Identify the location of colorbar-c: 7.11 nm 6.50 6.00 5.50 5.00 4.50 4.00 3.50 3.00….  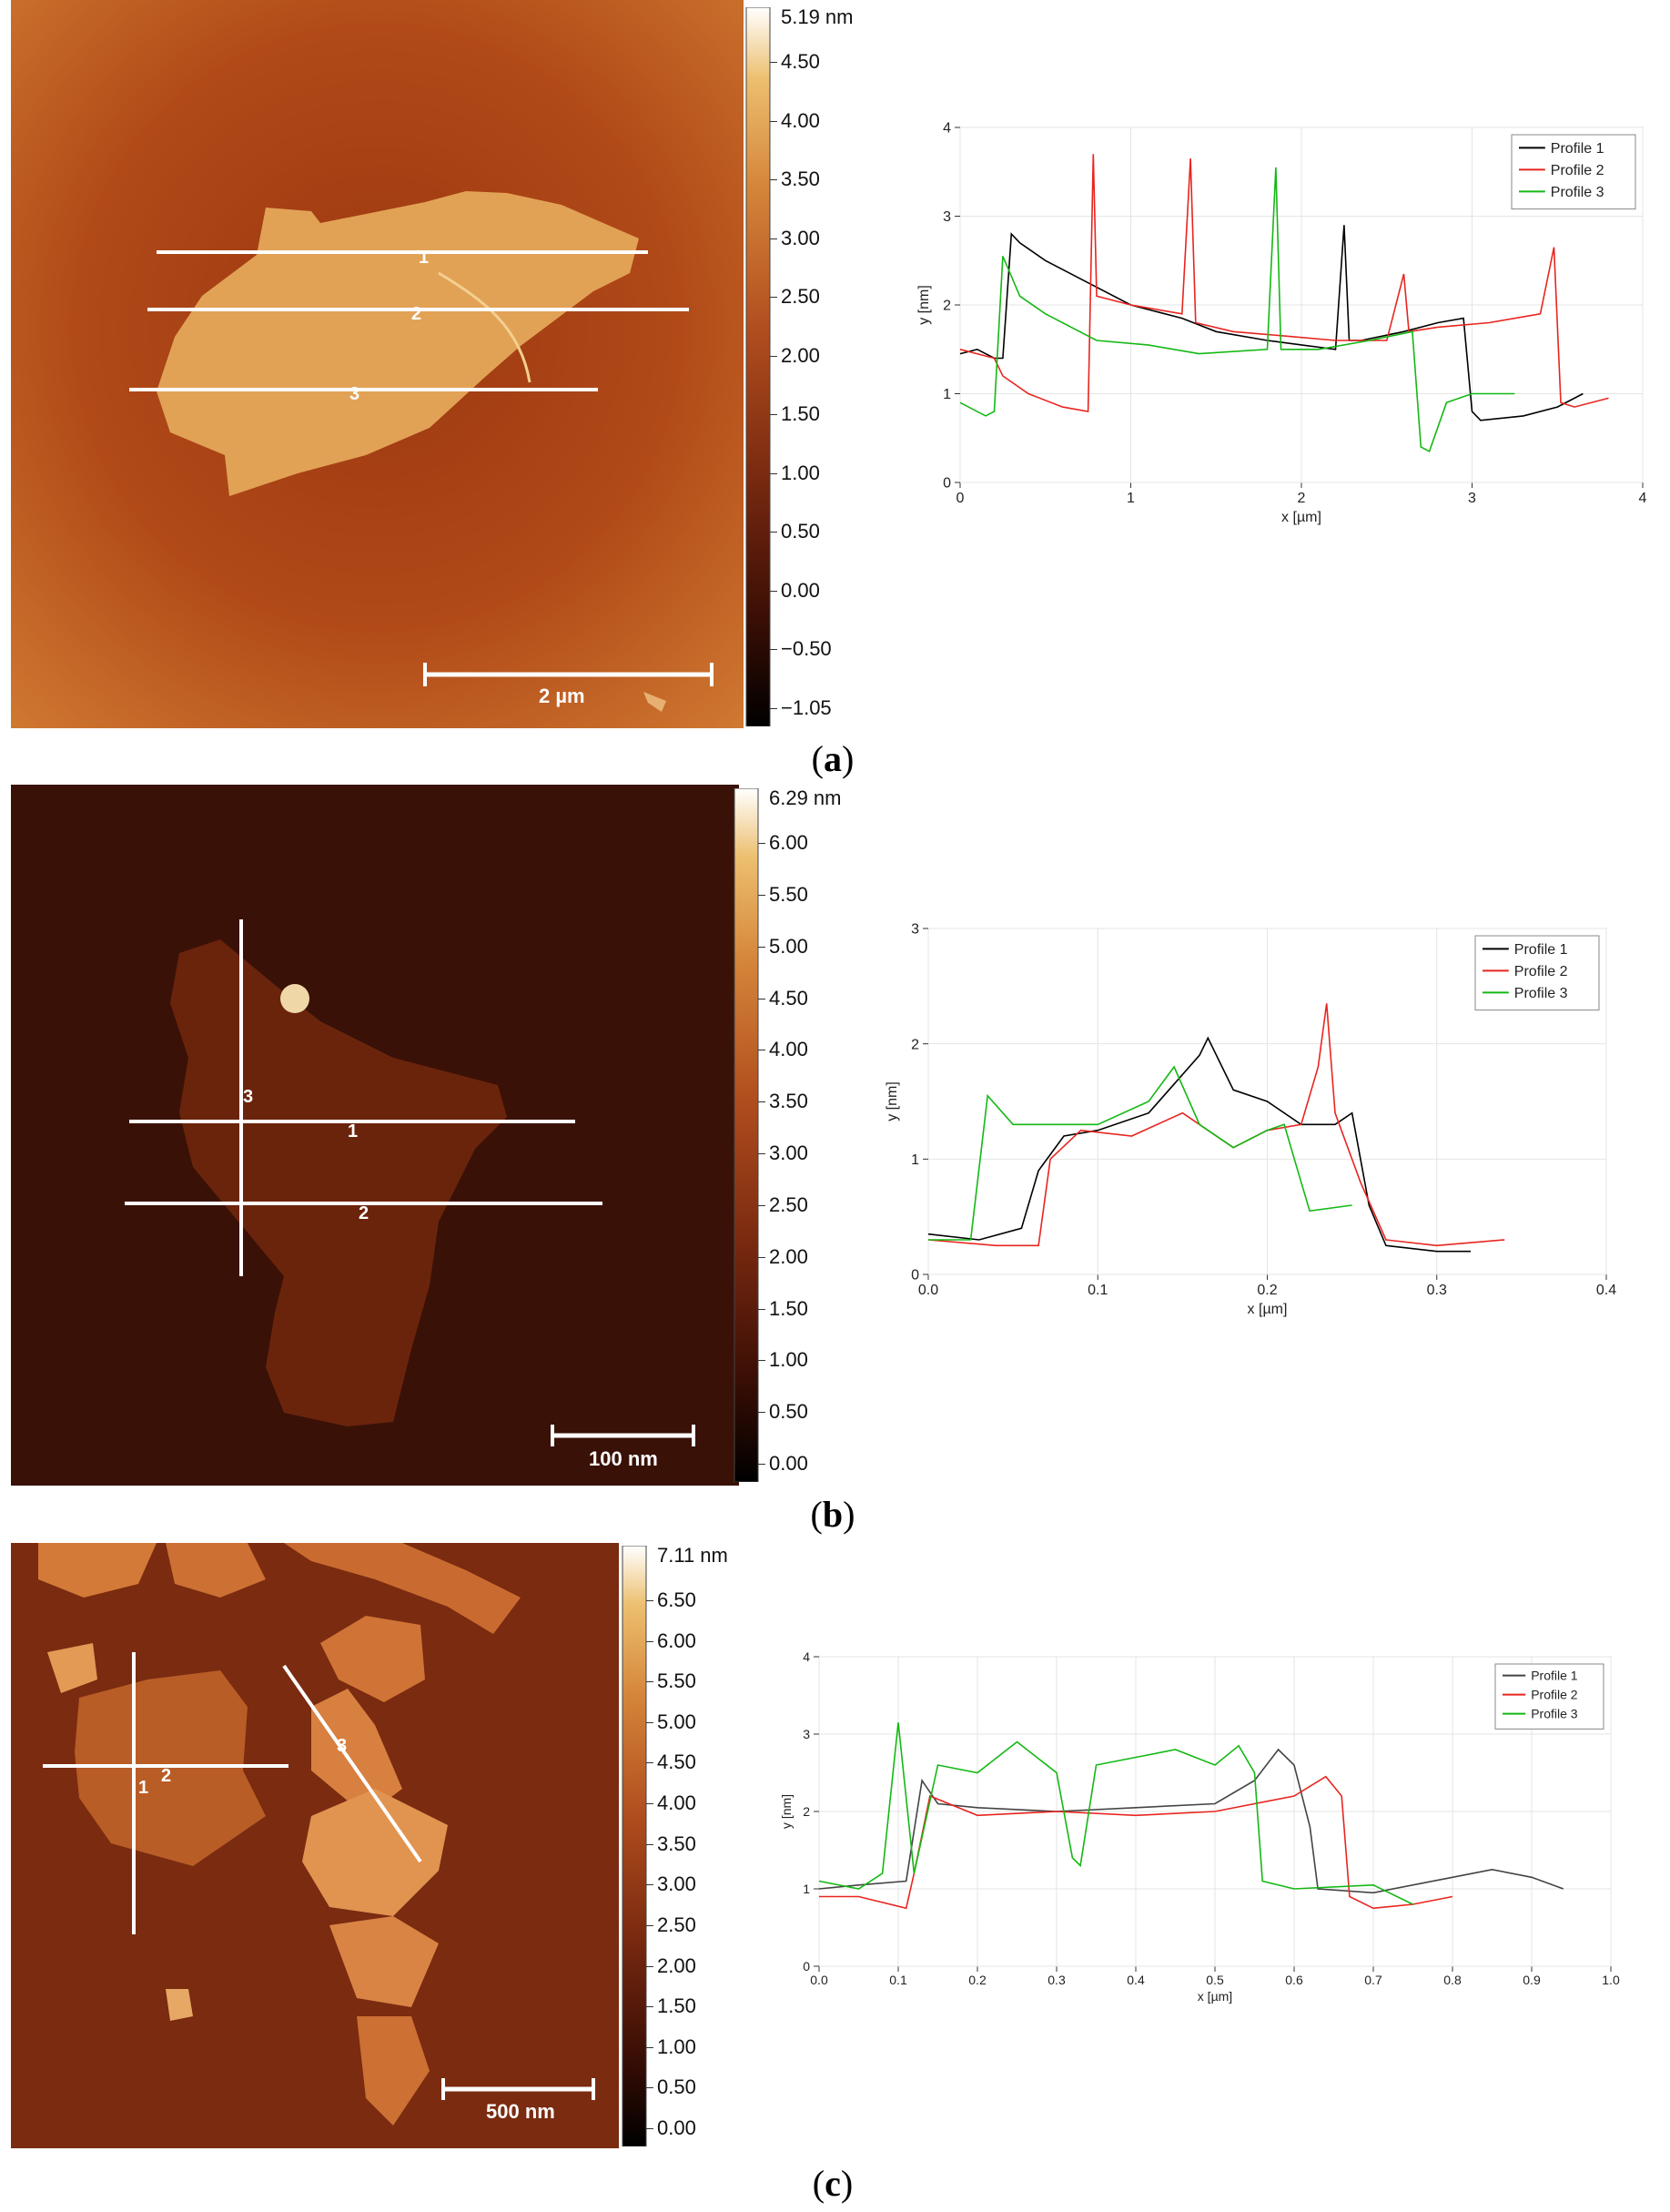
(698, 1845).